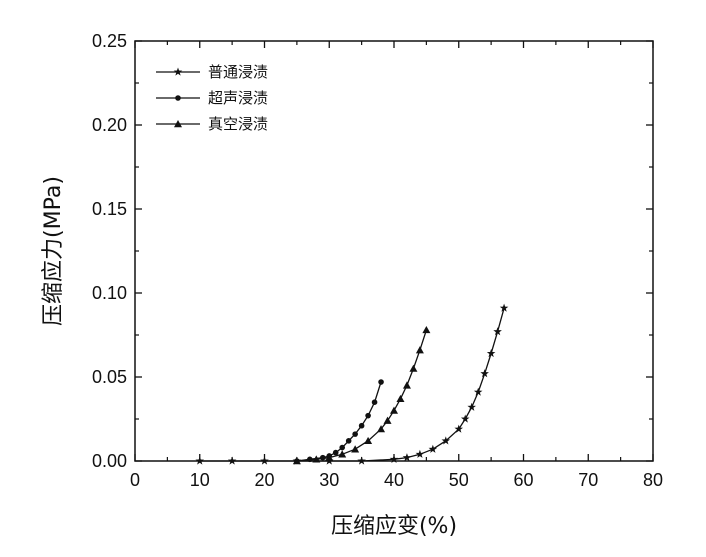 The width and height of the screenshot is (706, 557). I want to click on x-tick-label: 50, so click(459, 480).